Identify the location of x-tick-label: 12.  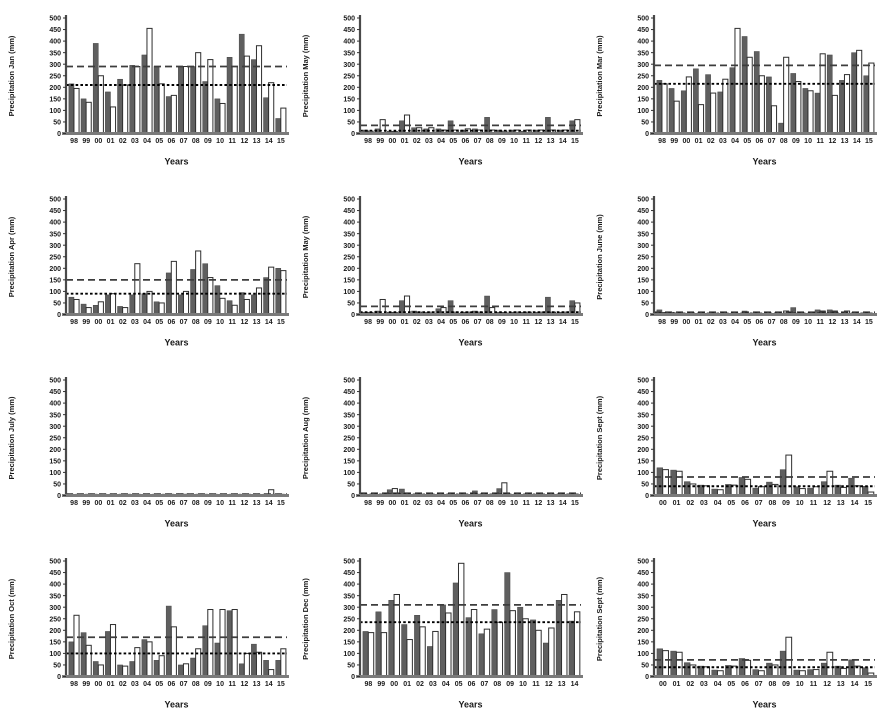
(245, 503).